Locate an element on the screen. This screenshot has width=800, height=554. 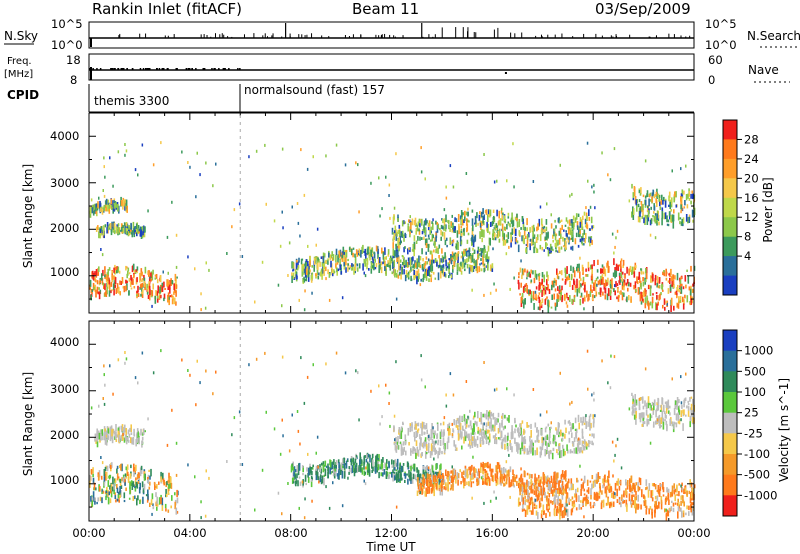
freq-left-tick-bottom: 8 is located at coordinates (73, 80).